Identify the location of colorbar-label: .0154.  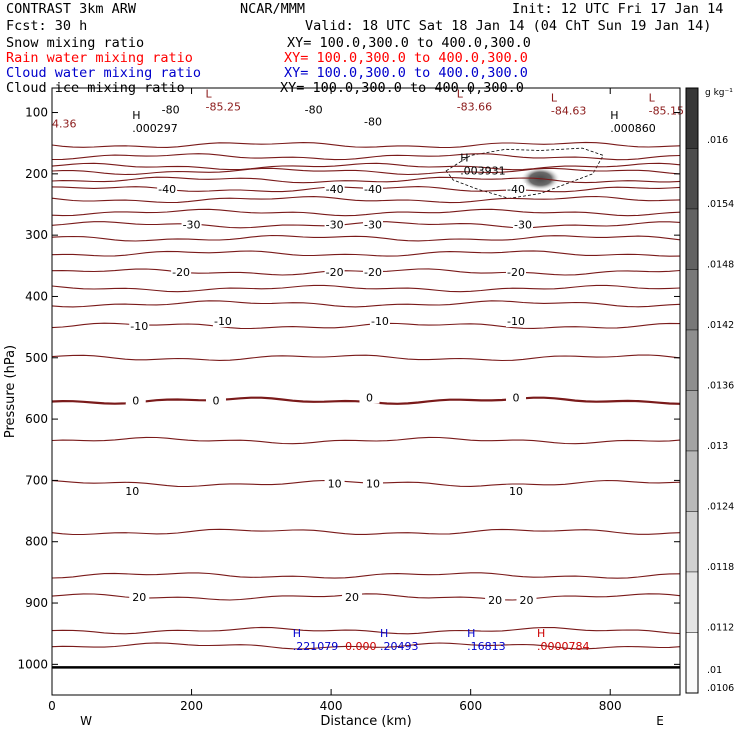
(720, 204).